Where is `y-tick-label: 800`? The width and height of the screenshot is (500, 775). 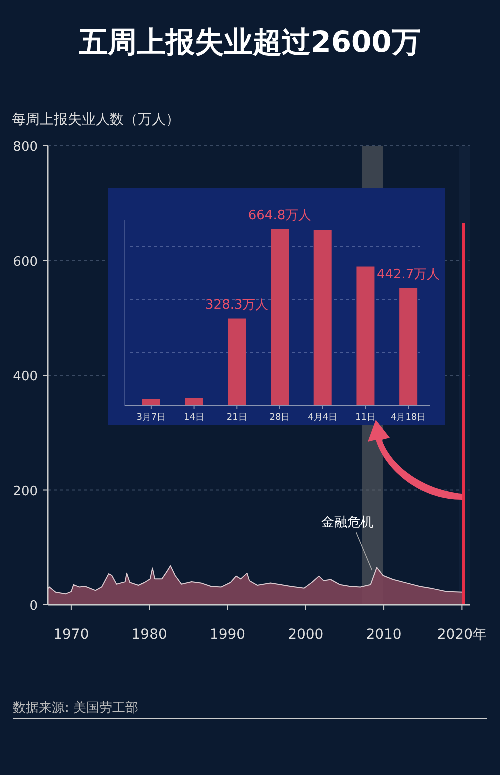 y-tick-label: 800 is located at coordinates (25, 147).